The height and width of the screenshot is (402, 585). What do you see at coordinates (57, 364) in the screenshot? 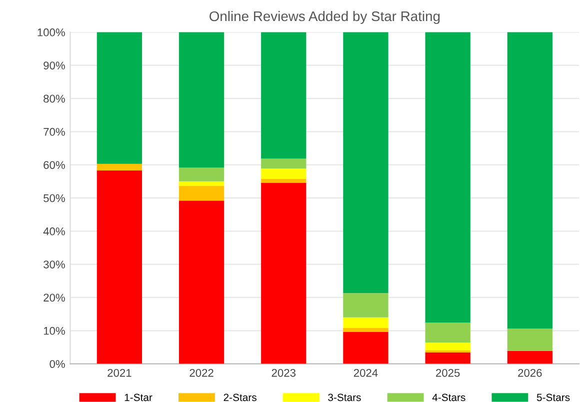
I see `y-tick-label: 0%` at bounding box center [57, 364].